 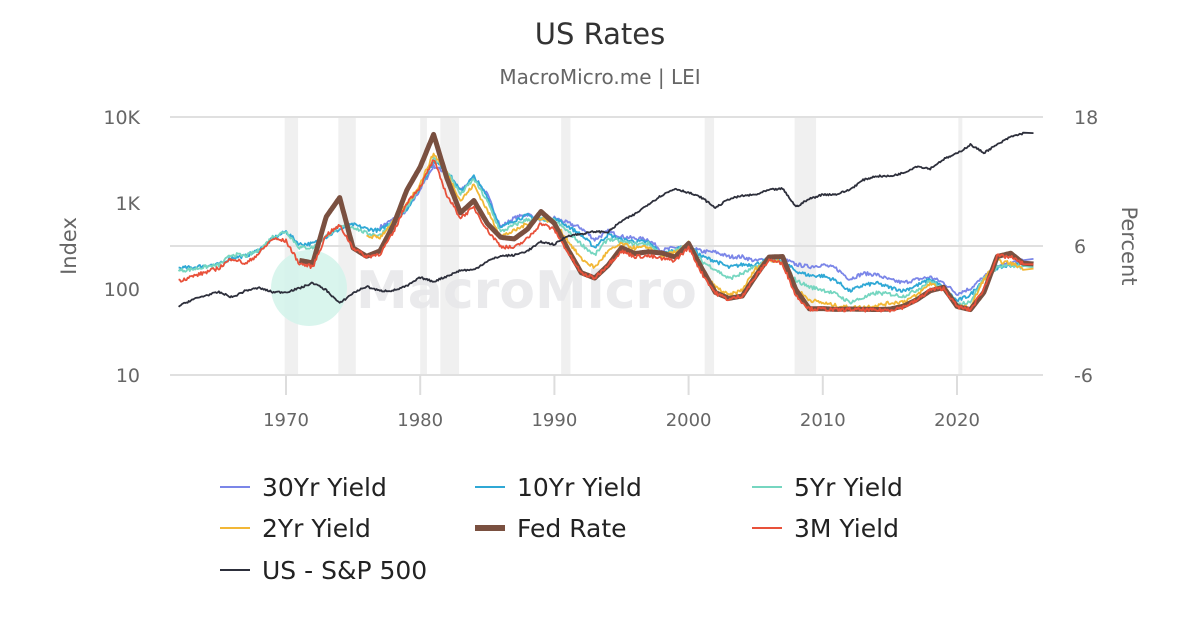 I want to click on chart-title: US Rates, so click(x=600, y=34).